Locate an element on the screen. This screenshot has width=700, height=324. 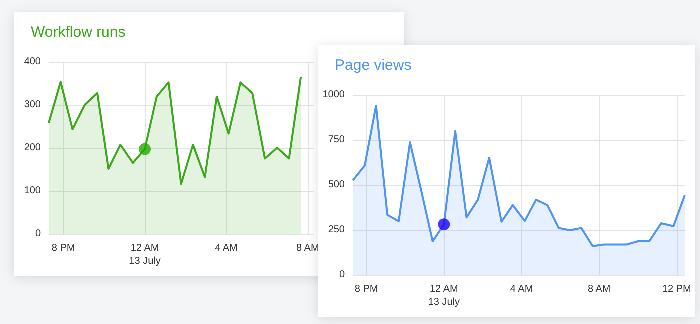
y-tick-label: 100 is located at coordinates (33, 191).